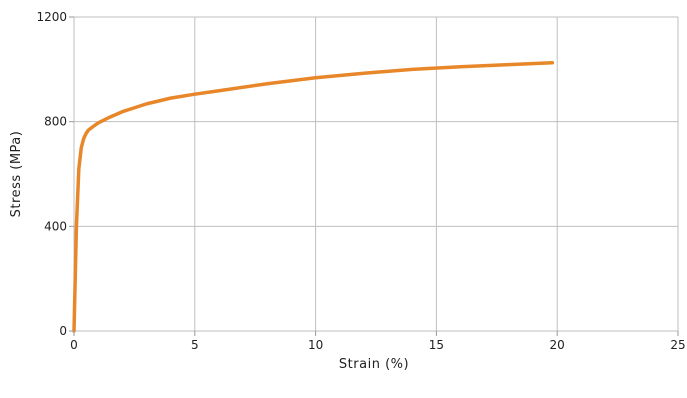 The width and height of the screenshot is (687, 398). Describe the element at coordinates (63, 331) in the screenshot. I see `y-tick-label-0: 0` at that location.